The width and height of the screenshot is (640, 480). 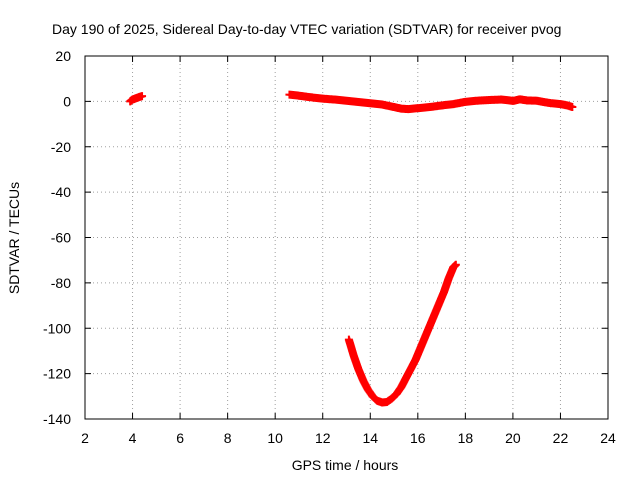 I want to click on y-tick-label: 0, so click(x=67, y=101).